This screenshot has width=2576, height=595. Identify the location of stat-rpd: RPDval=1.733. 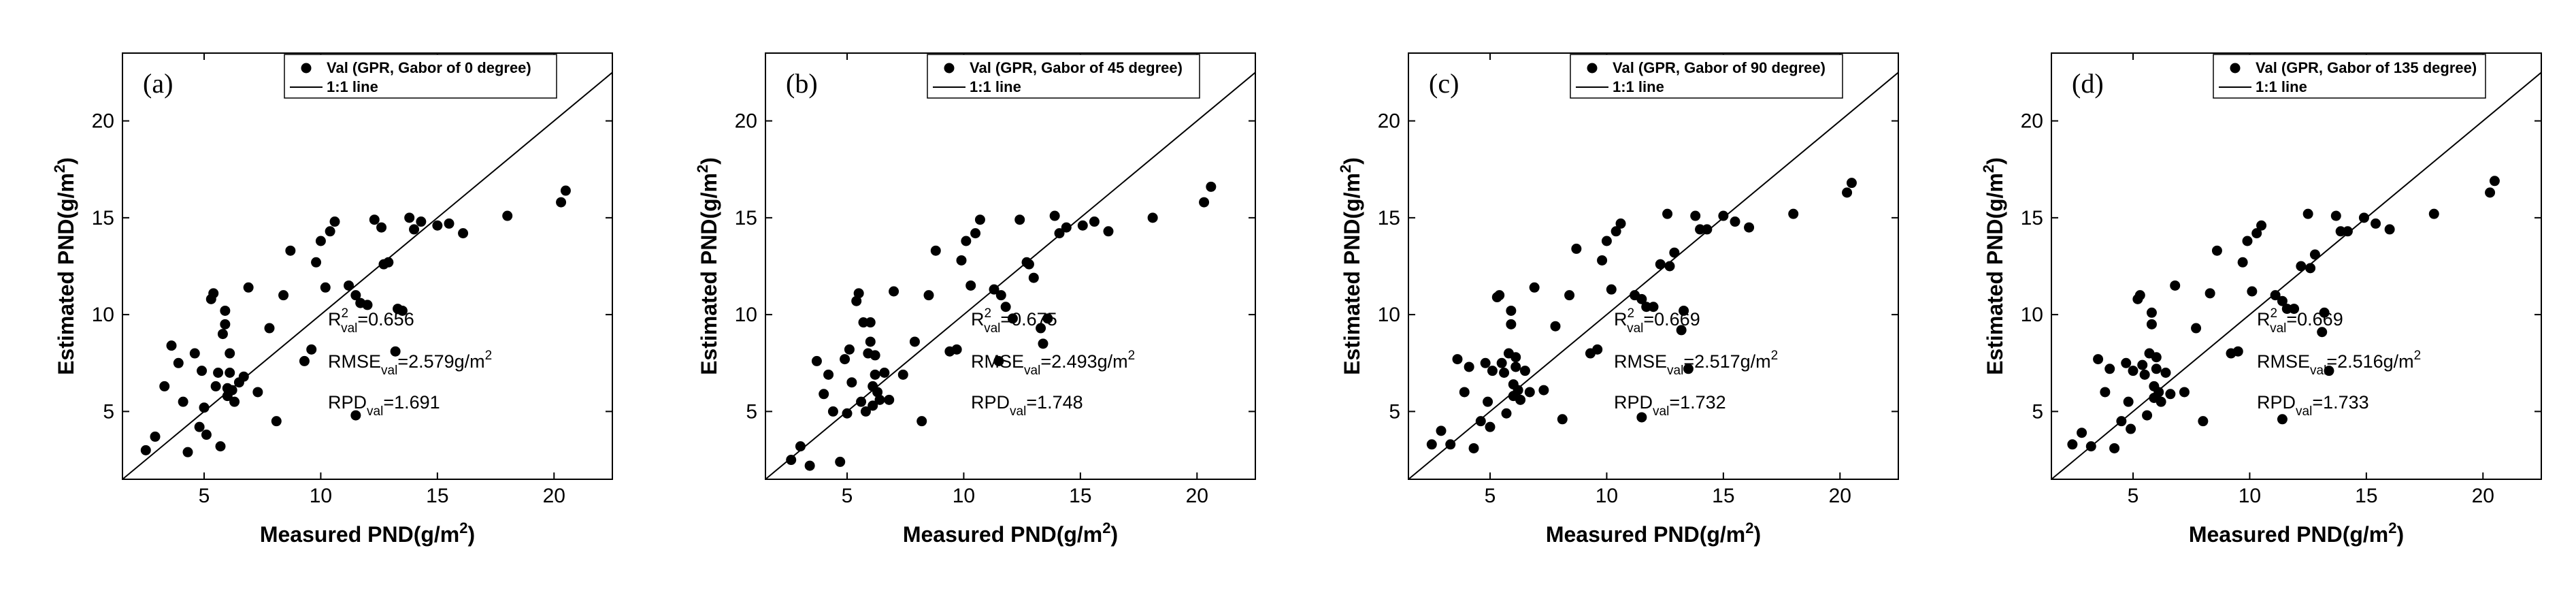
(2313, 405).